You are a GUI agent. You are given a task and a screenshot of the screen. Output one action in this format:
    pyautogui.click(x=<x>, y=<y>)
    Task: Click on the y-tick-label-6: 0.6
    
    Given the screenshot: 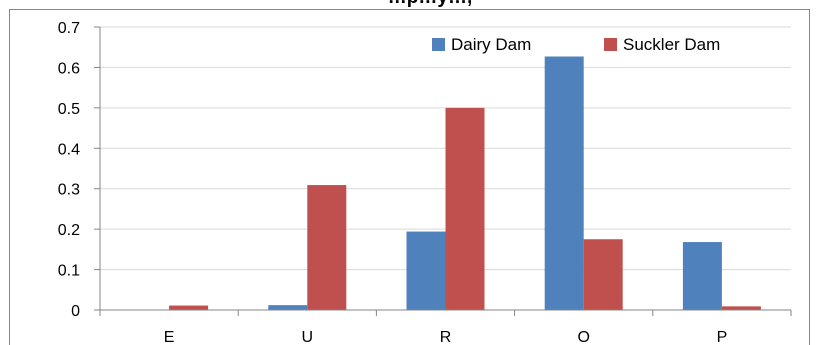 What is the action you would take?
    pyautogui.click(x=69, y=68)
    